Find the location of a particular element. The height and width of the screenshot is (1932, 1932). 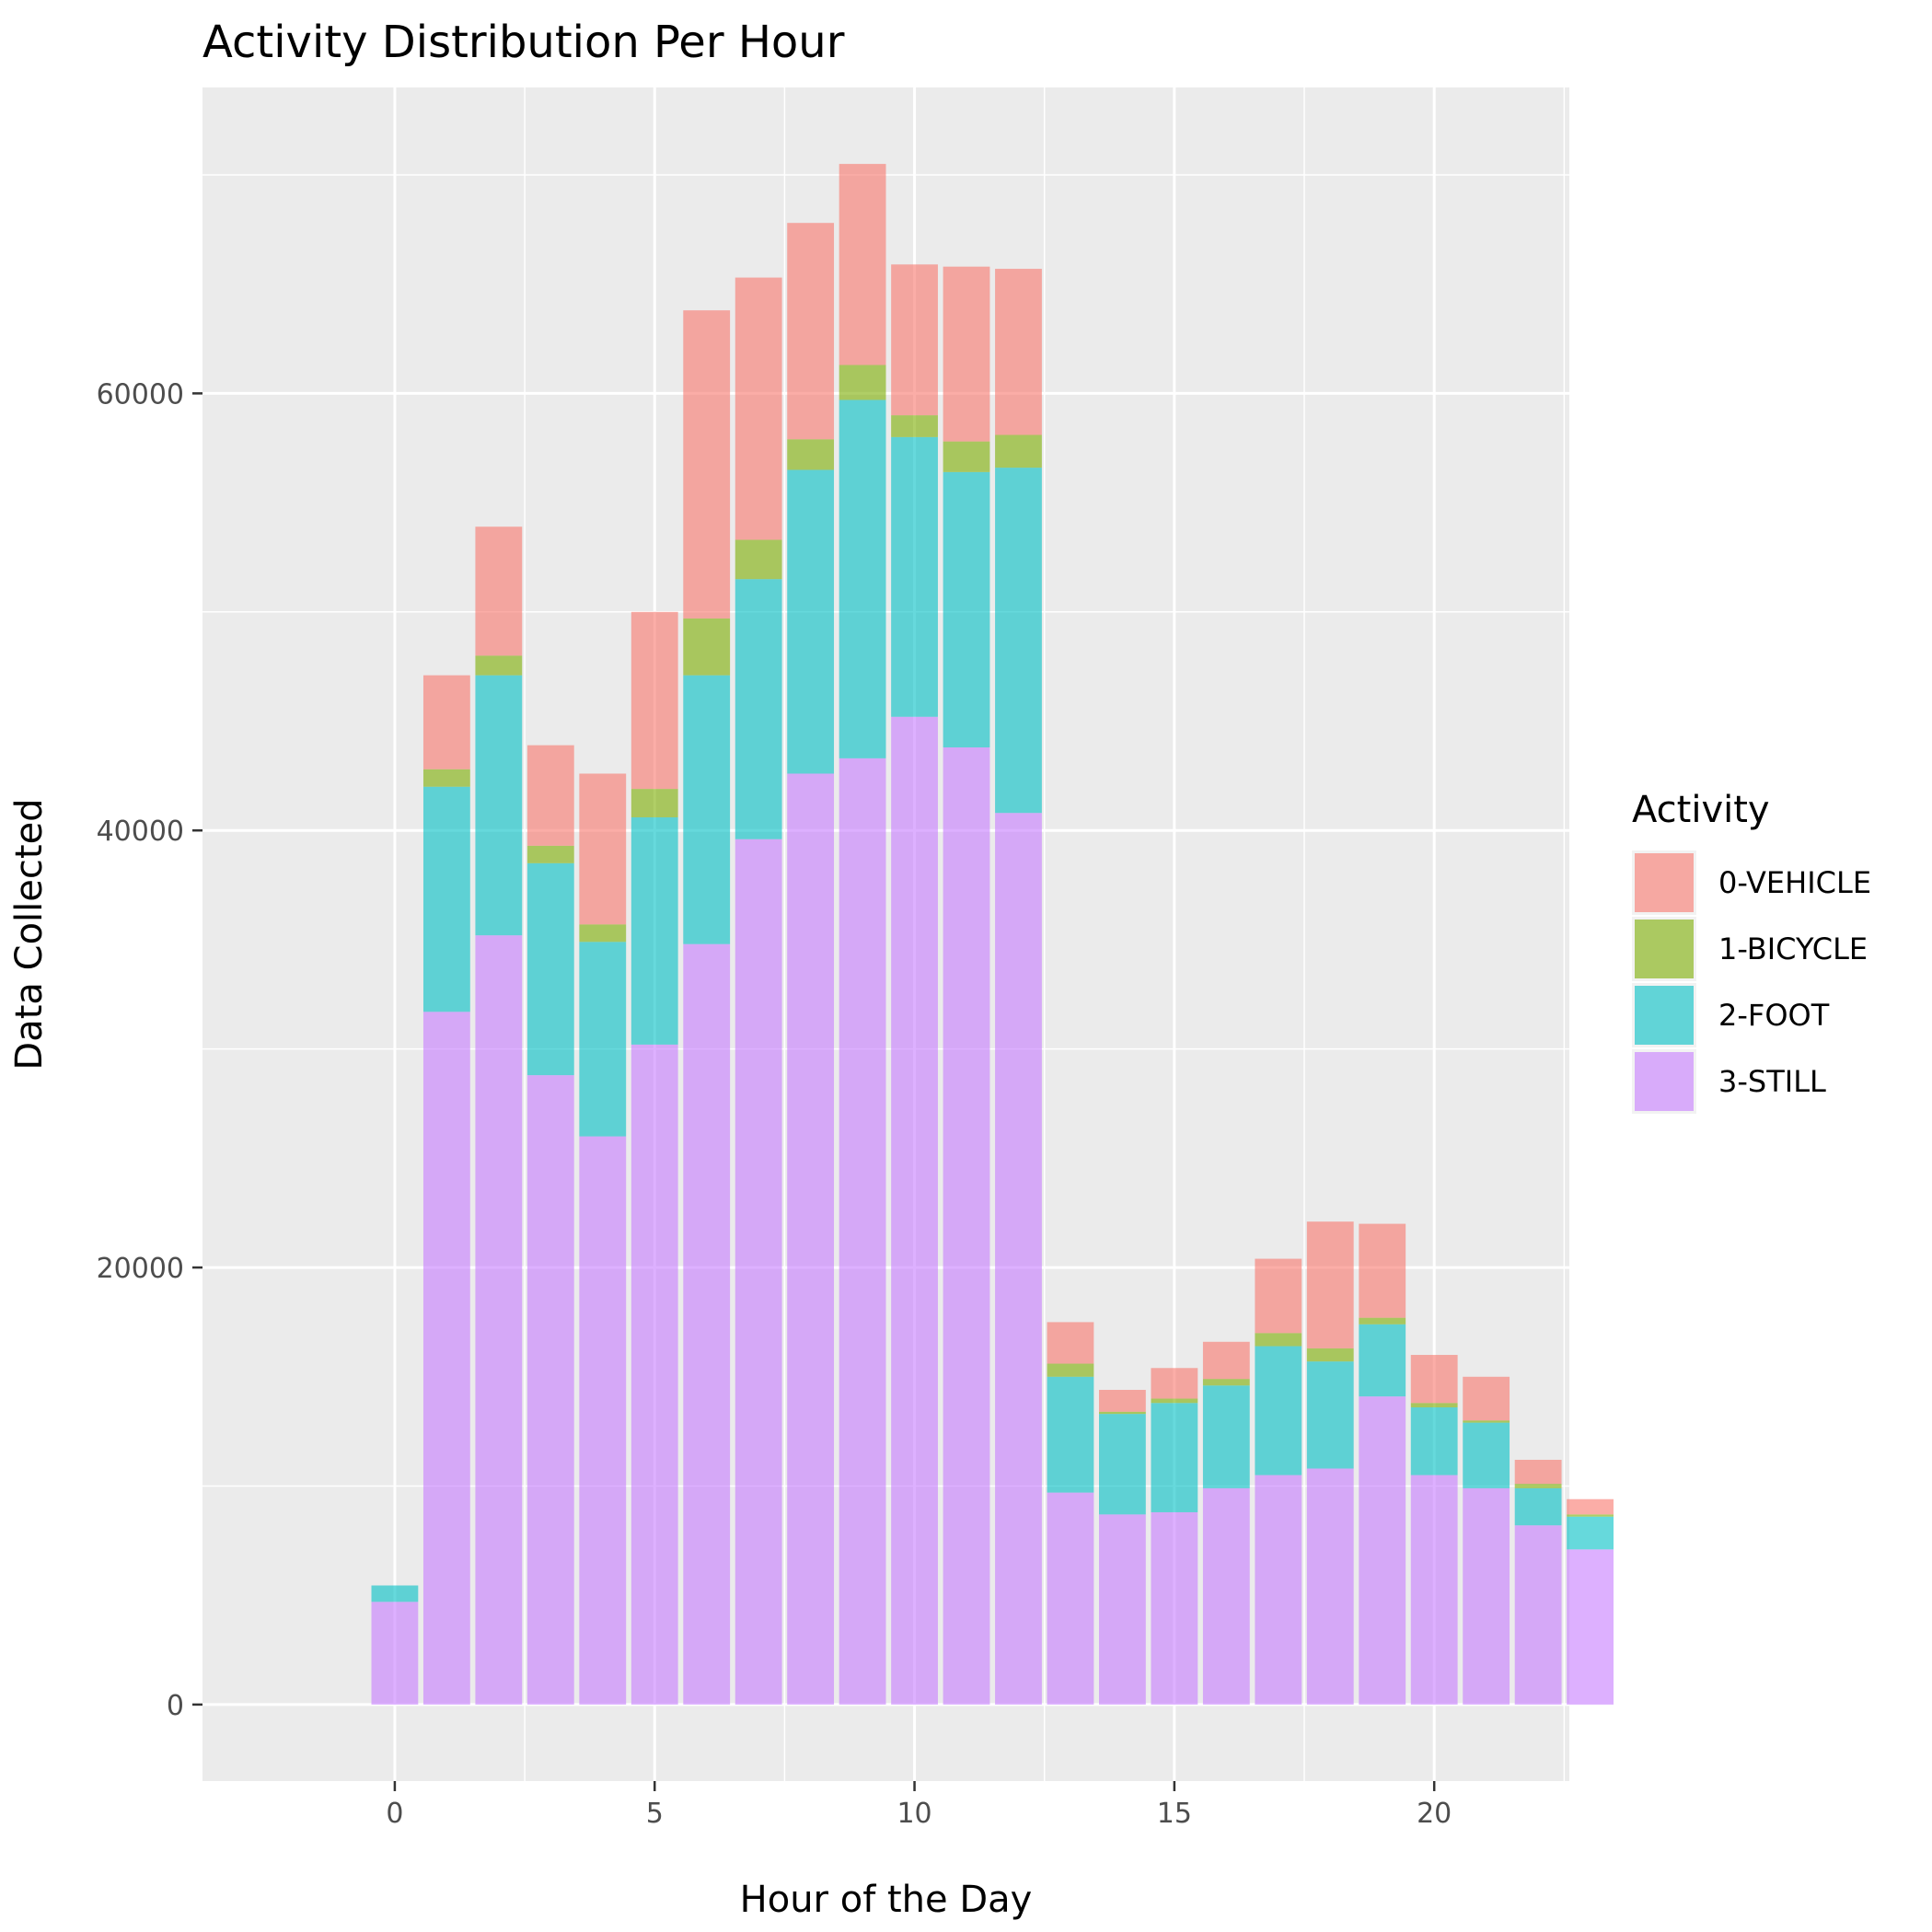

legend-title: Activity is located at coordinates (1701, 810).